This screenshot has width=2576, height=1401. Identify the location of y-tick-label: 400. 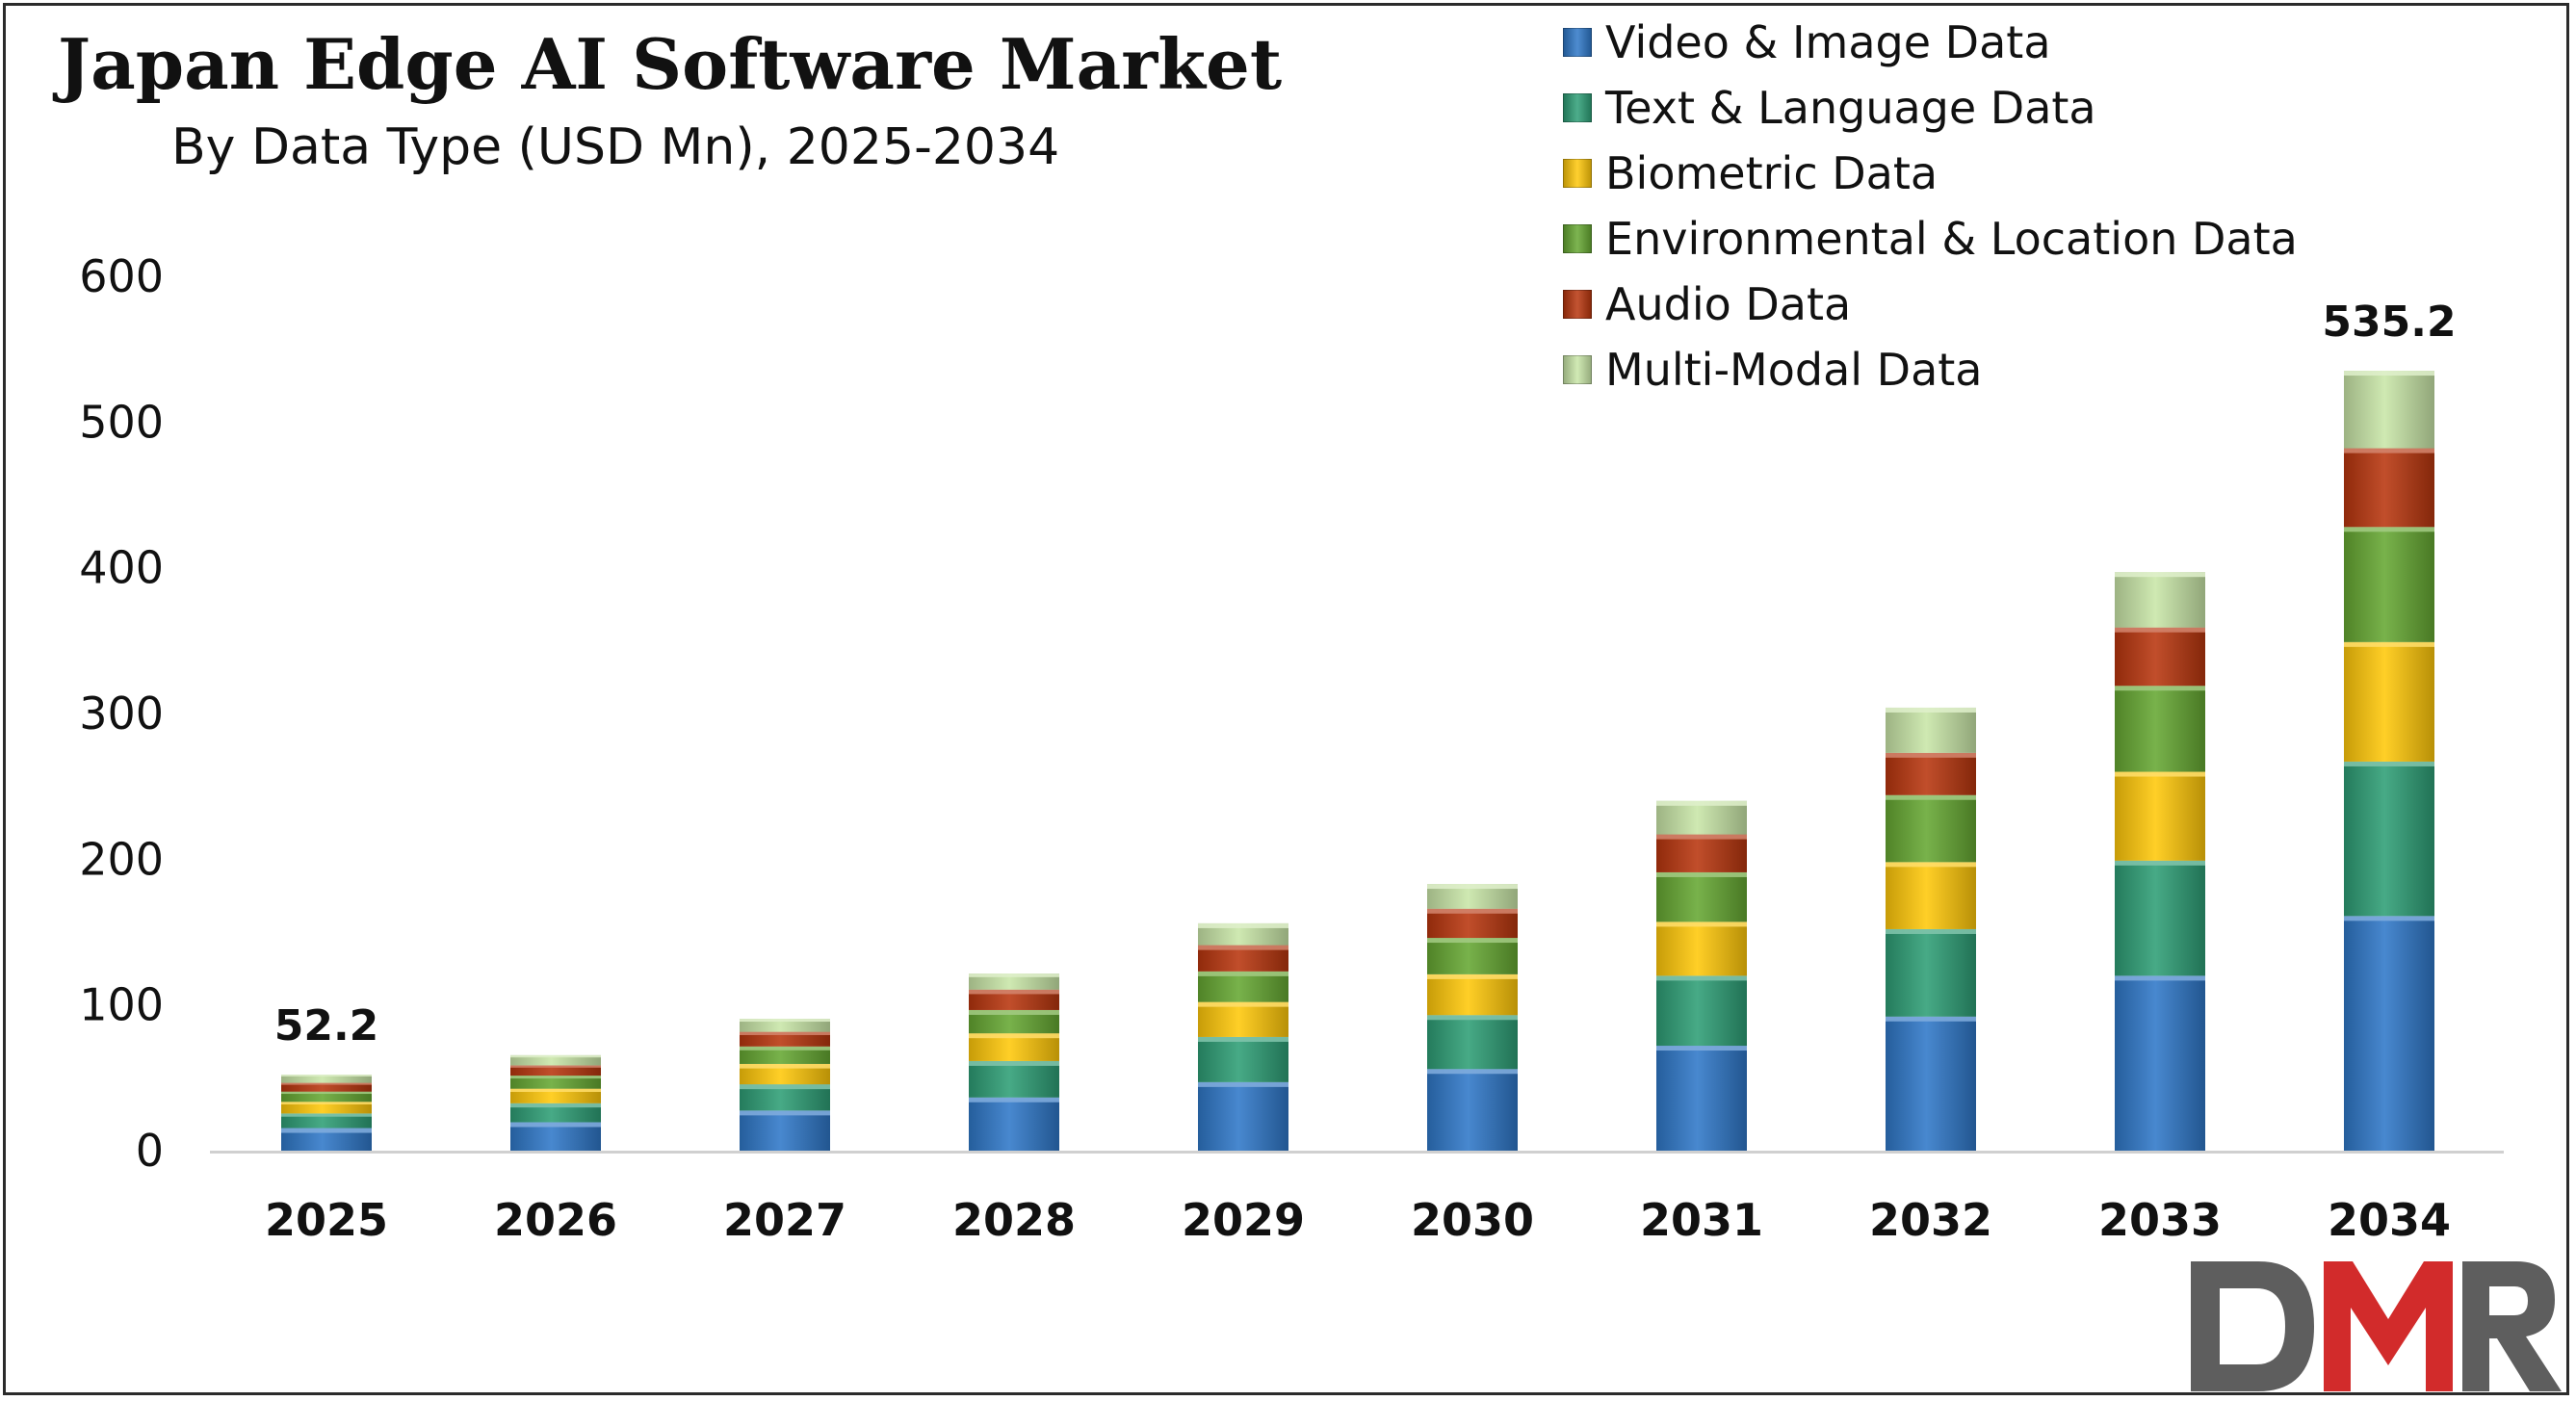
(121, 568).